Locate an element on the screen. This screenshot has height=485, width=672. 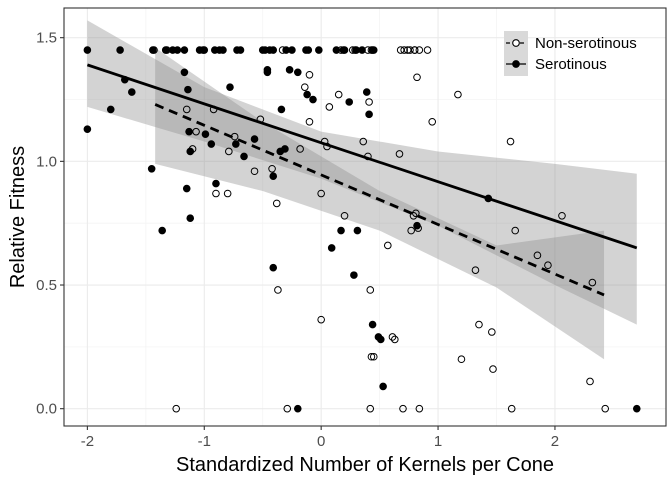
y-axis-label: Relative Fitness is located at coordinates (18, 217).